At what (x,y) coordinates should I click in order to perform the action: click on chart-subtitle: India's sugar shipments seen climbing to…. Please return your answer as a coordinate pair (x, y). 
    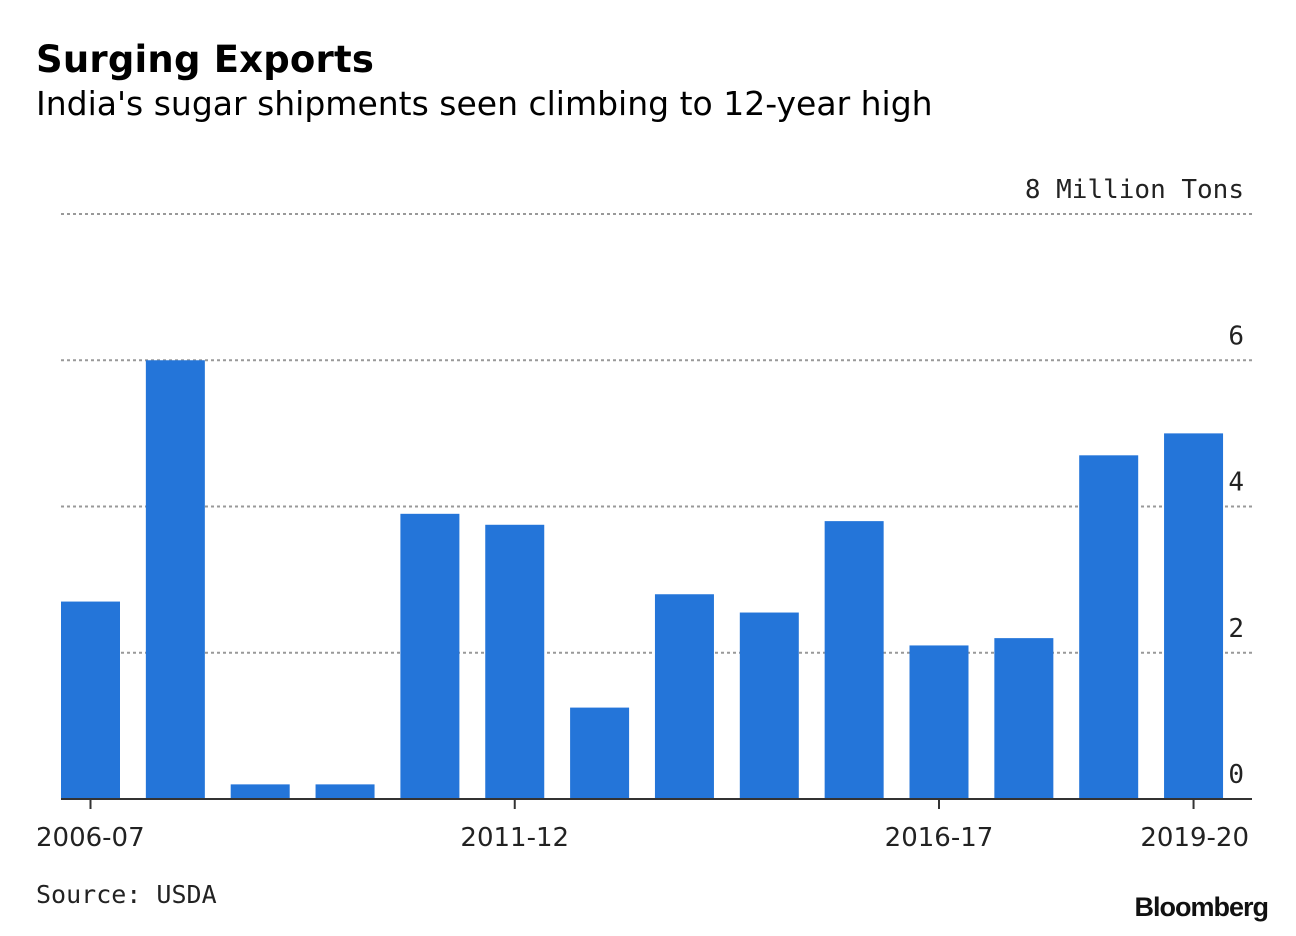
    Looking at the image, I should click on (484, 103).